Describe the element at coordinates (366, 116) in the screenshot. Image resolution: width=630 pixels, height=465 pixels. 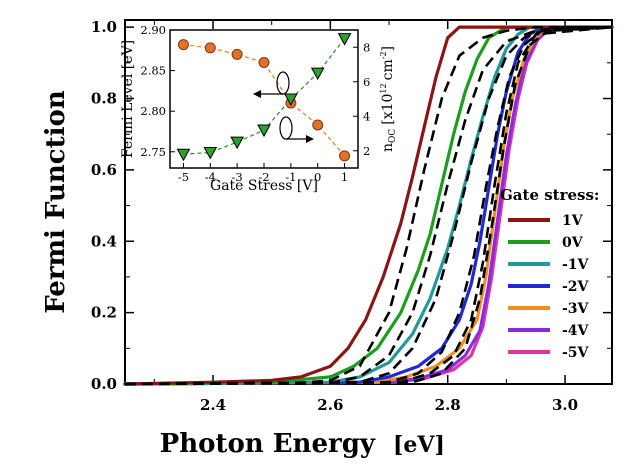
I see `inset-right-tick-label: 4` at that location.